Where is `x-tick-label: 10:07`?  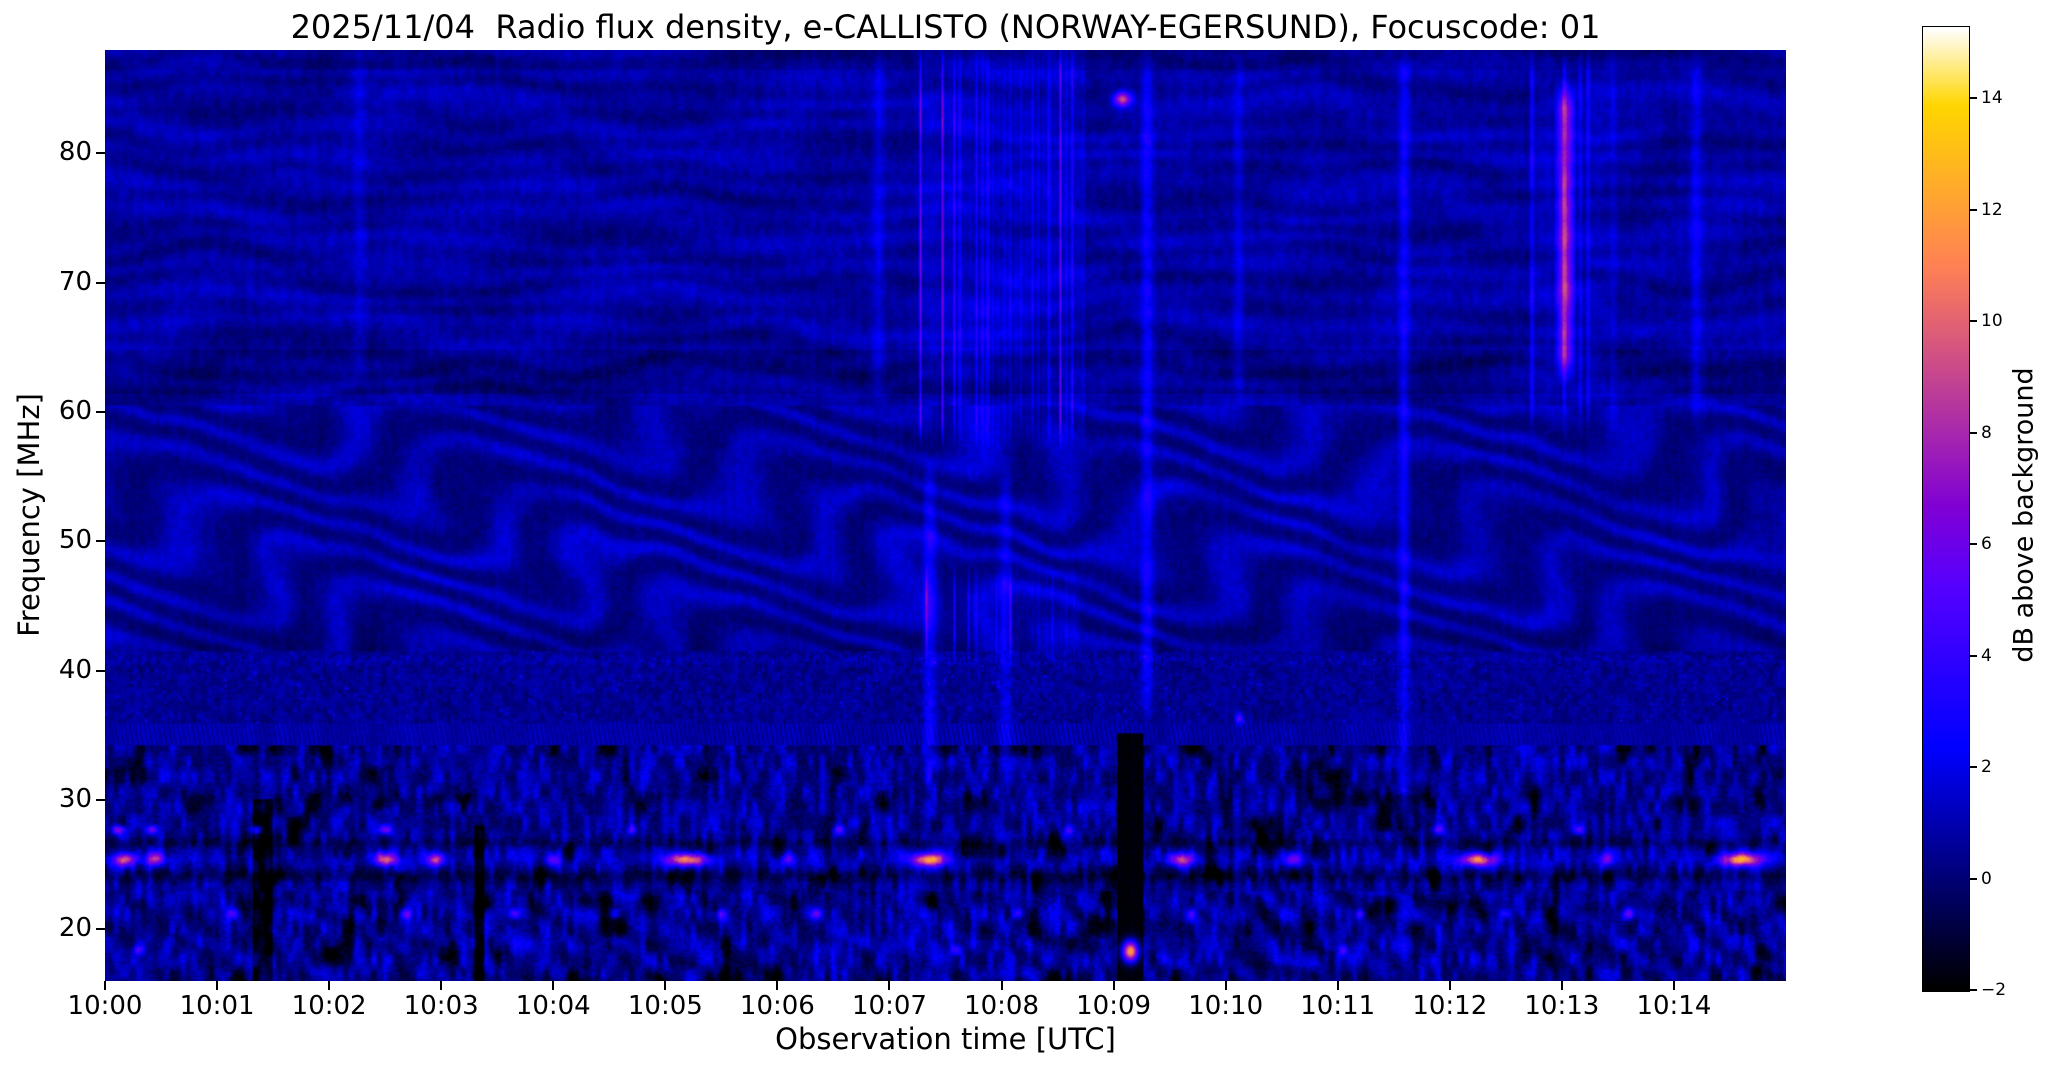 x-tick-label: 10:07 is located at coordinates (889, 1006).